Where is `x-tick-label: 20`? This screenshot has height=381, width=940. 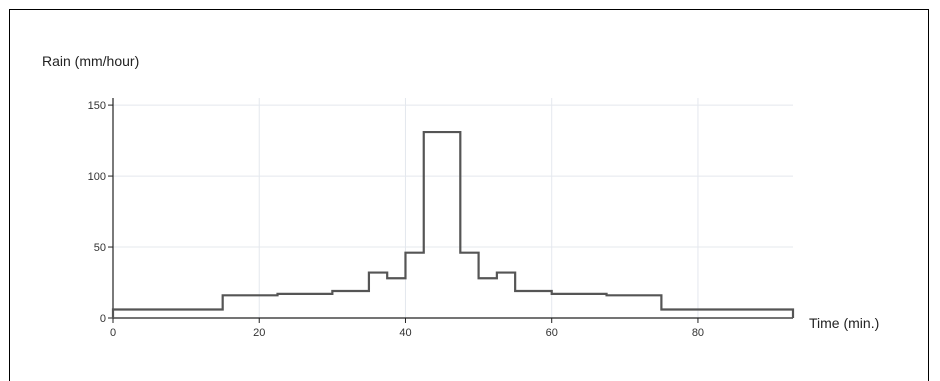 x-tick-label: 20 is located at coordinates (259, 333).